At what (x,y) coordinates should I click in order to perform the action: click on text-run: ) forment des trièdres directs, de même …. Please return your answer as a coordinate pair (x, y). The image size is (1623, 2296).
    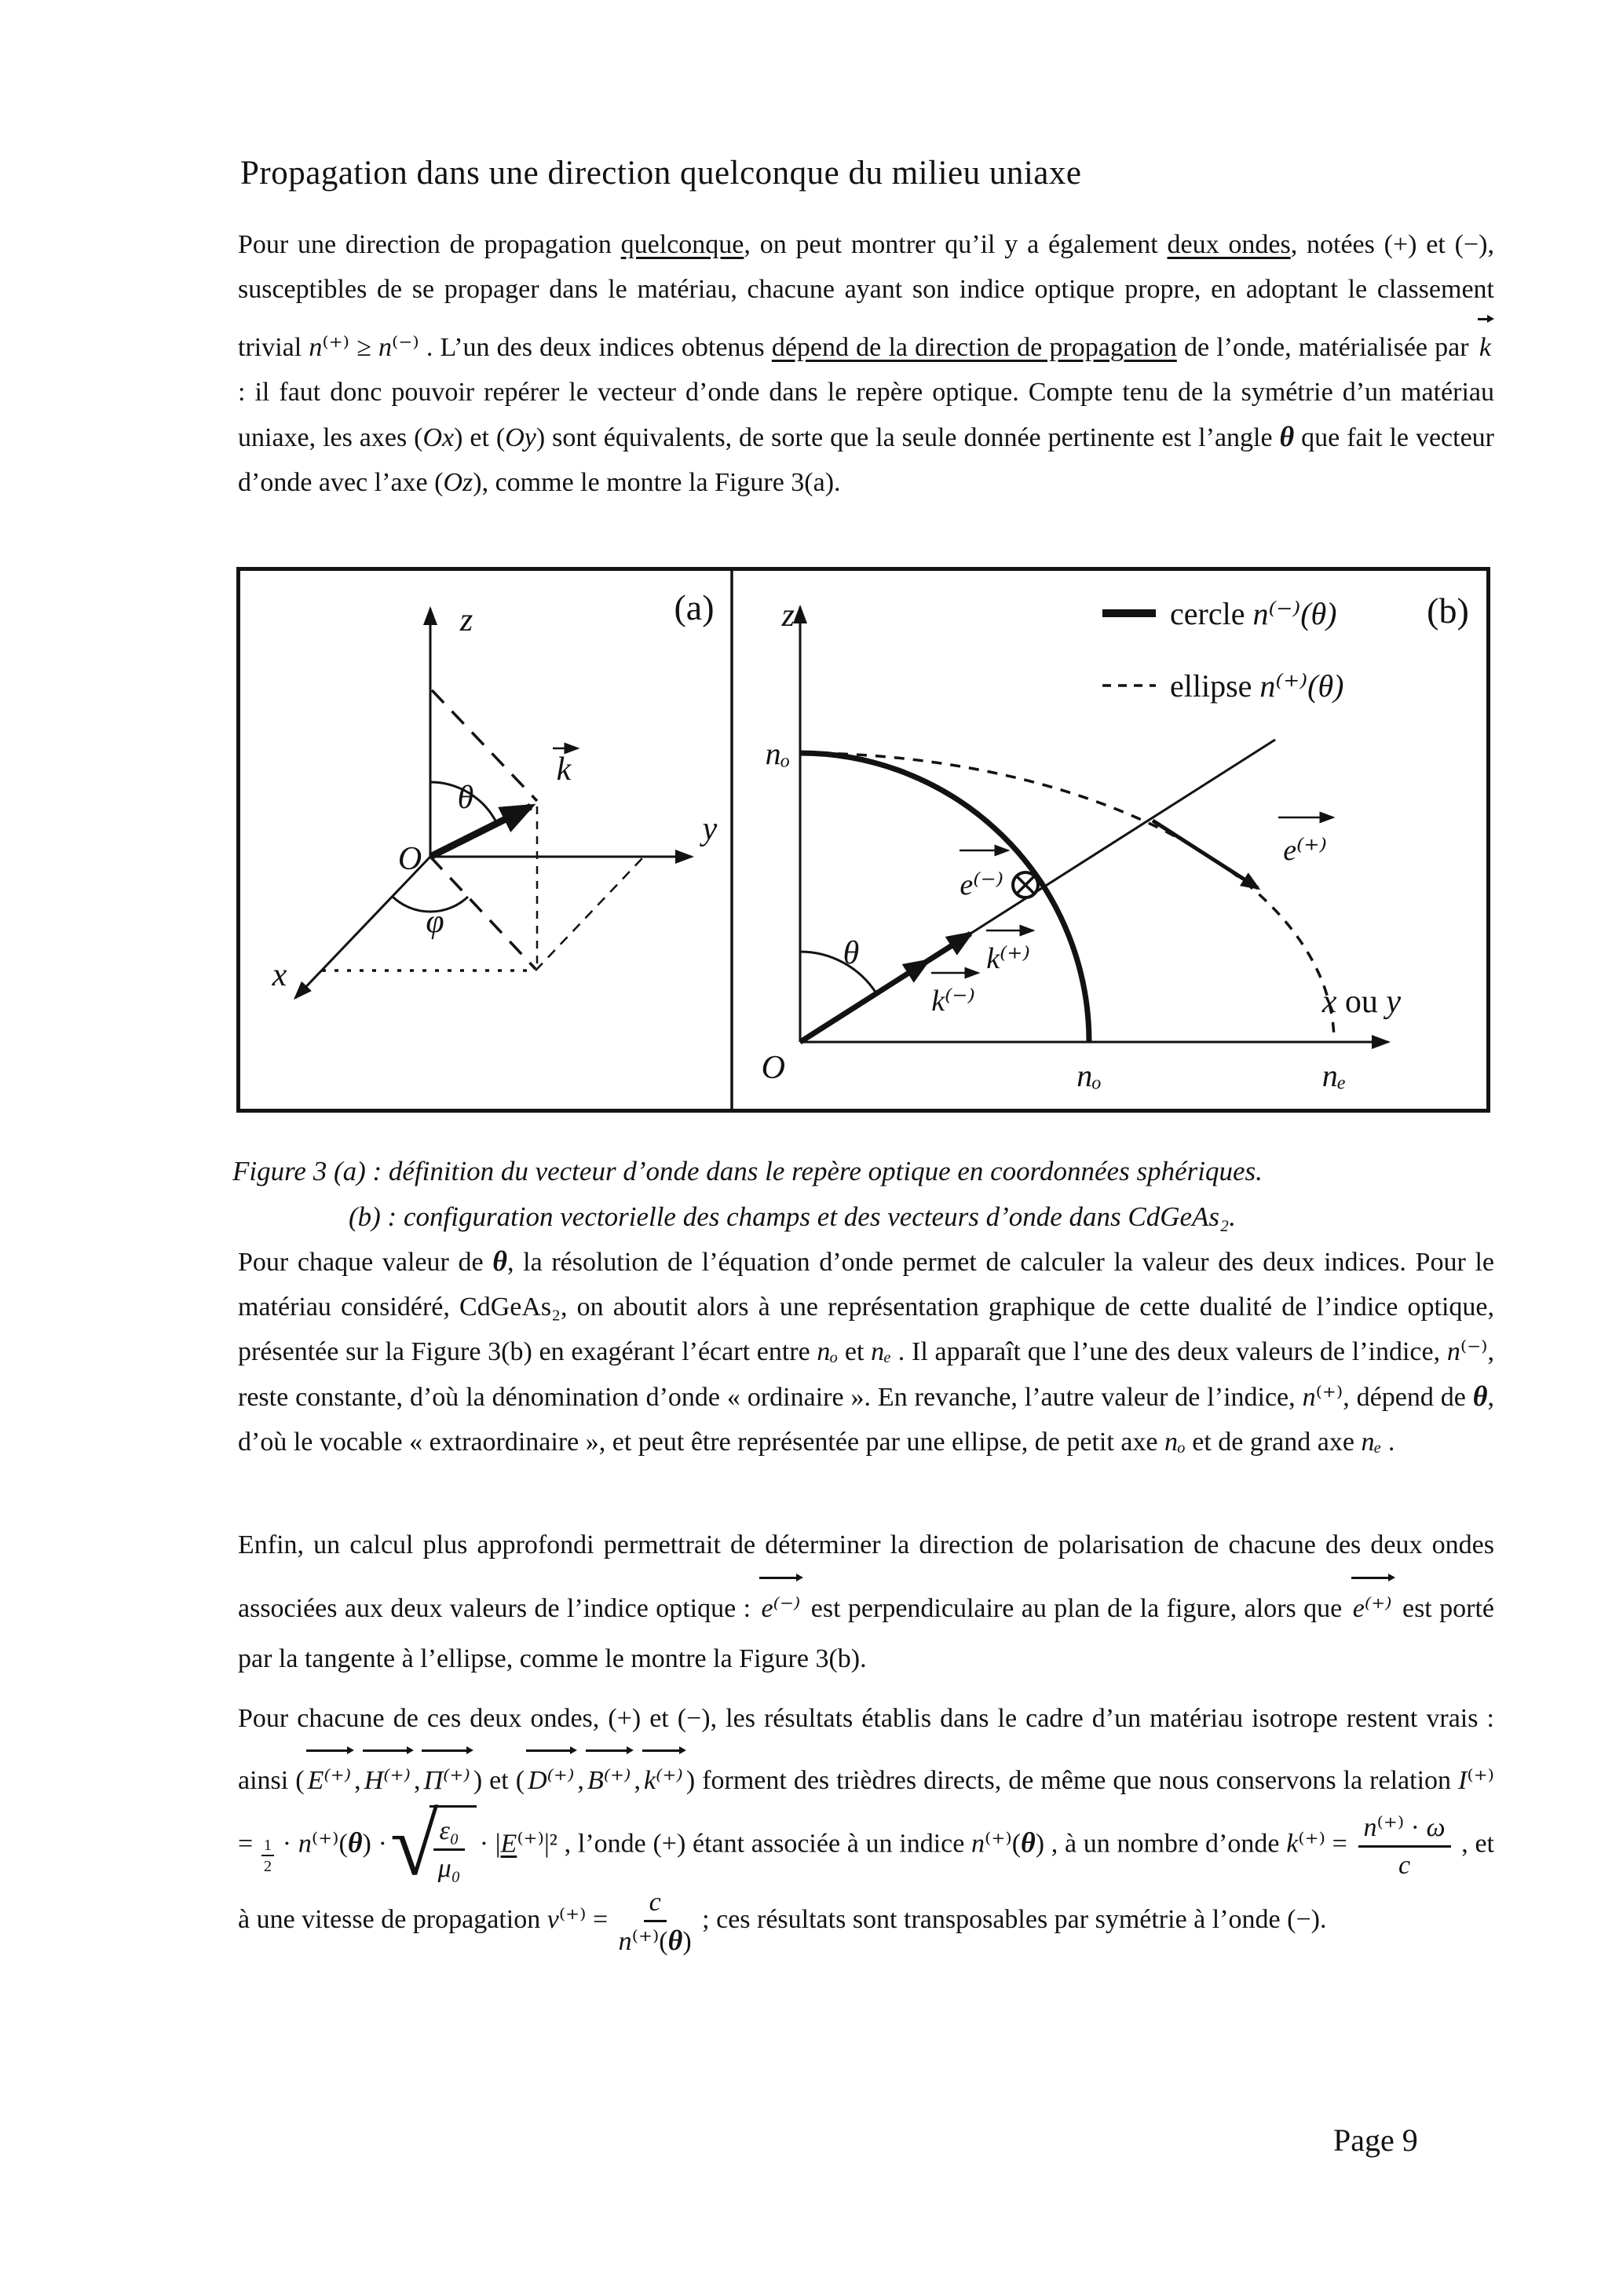
    Looking at the image, I should click on (1072, 1780).